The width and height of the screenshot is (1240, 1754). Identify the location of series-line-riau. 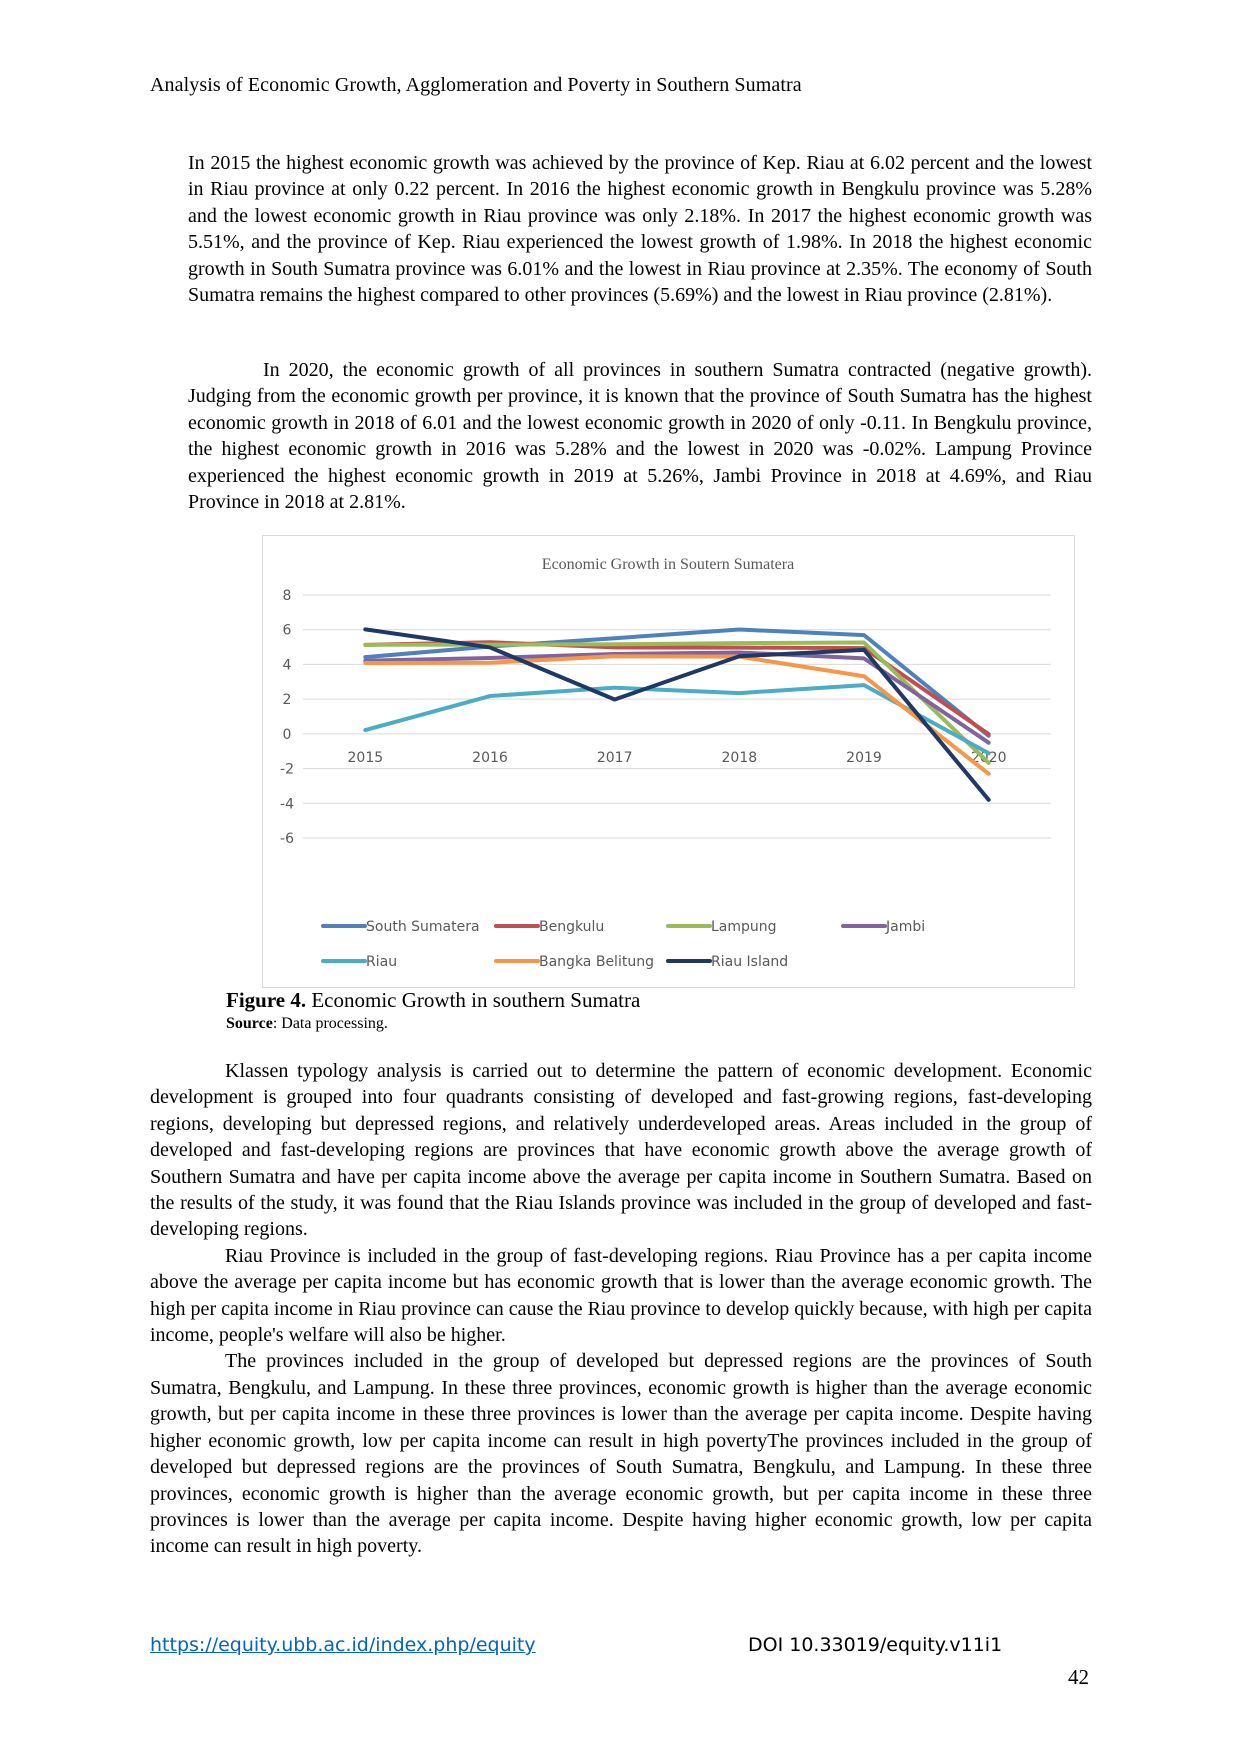
(677, 719).